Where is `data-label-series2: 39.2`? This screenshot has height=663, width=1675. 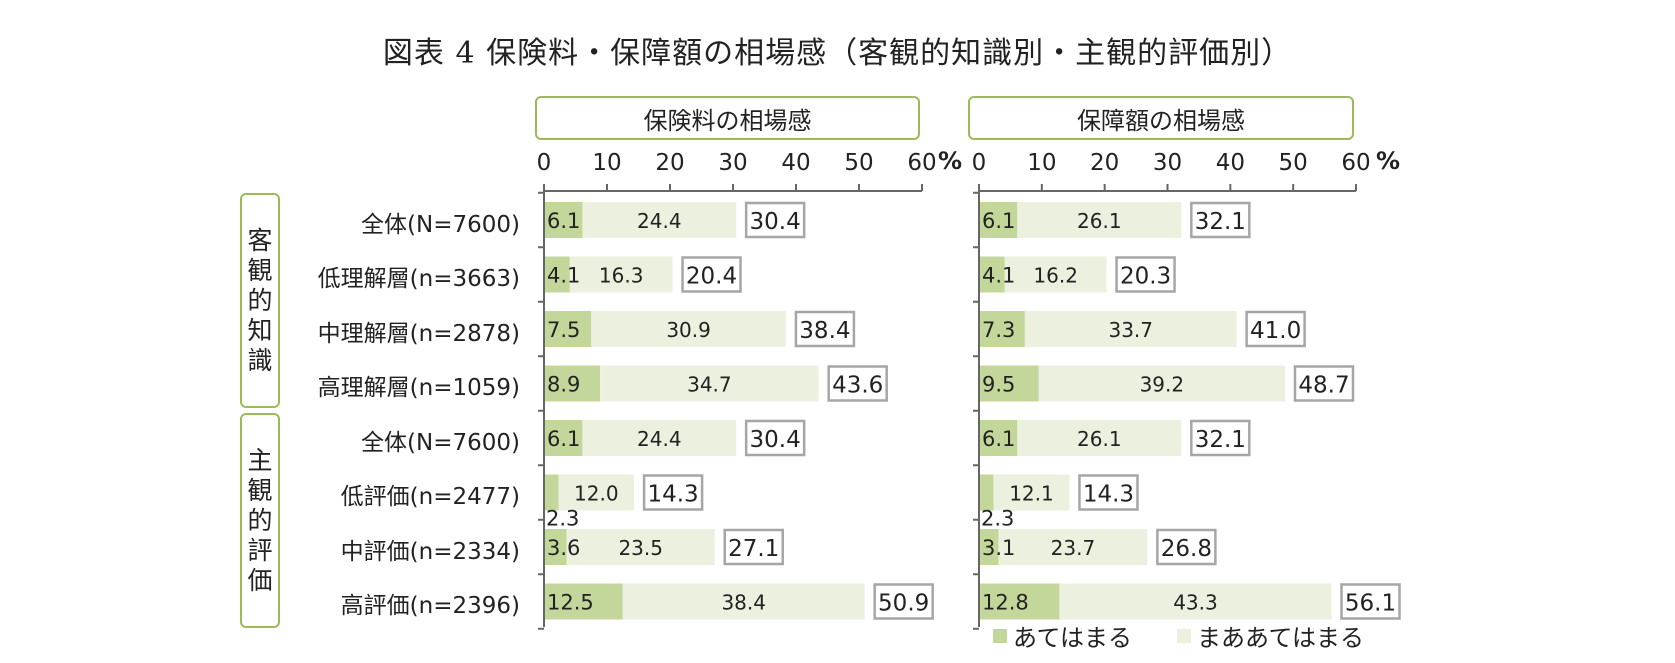
data-label-series2: 39.2 is located at coordinates (1162, 385).